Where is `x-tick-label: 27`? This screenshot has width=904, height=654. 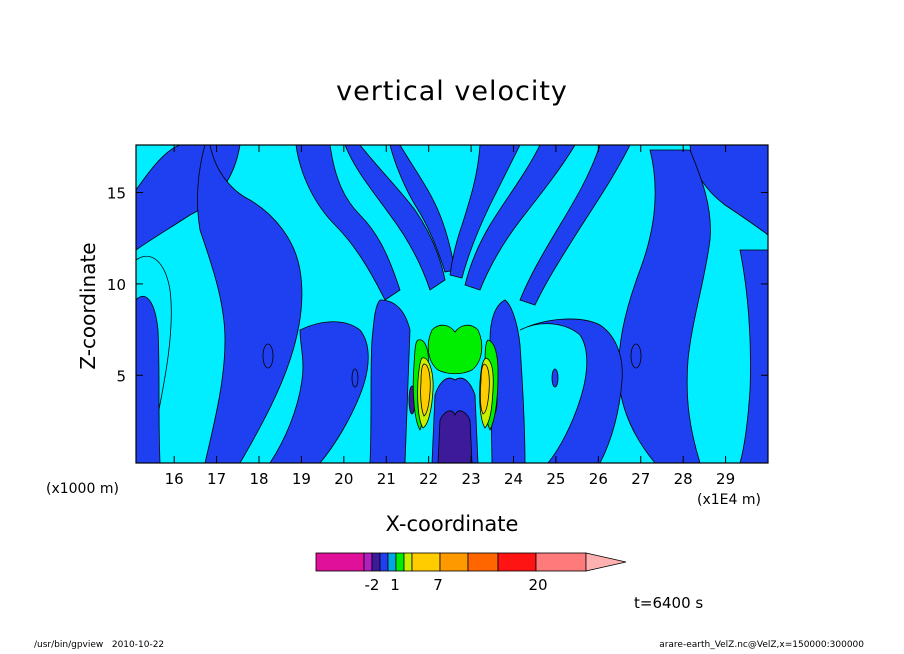
x-tick-label: 27 is located at coordinates (640, 479).